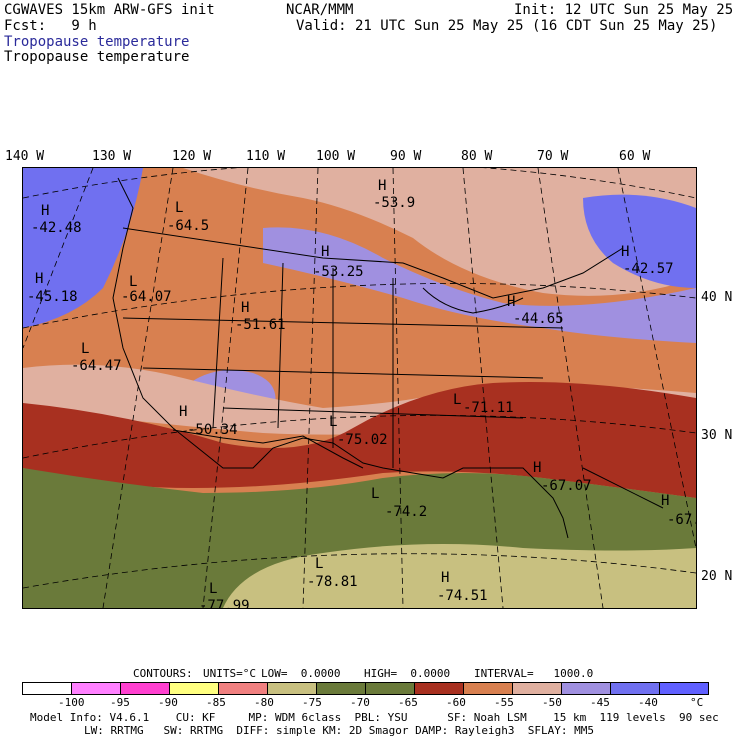 The height and width of the screenshot is (740, 740). What do you see at coordinates (552, 702) in the screenshot?
I see `colorbar-tick: -50` at bounding box center [552, 702].